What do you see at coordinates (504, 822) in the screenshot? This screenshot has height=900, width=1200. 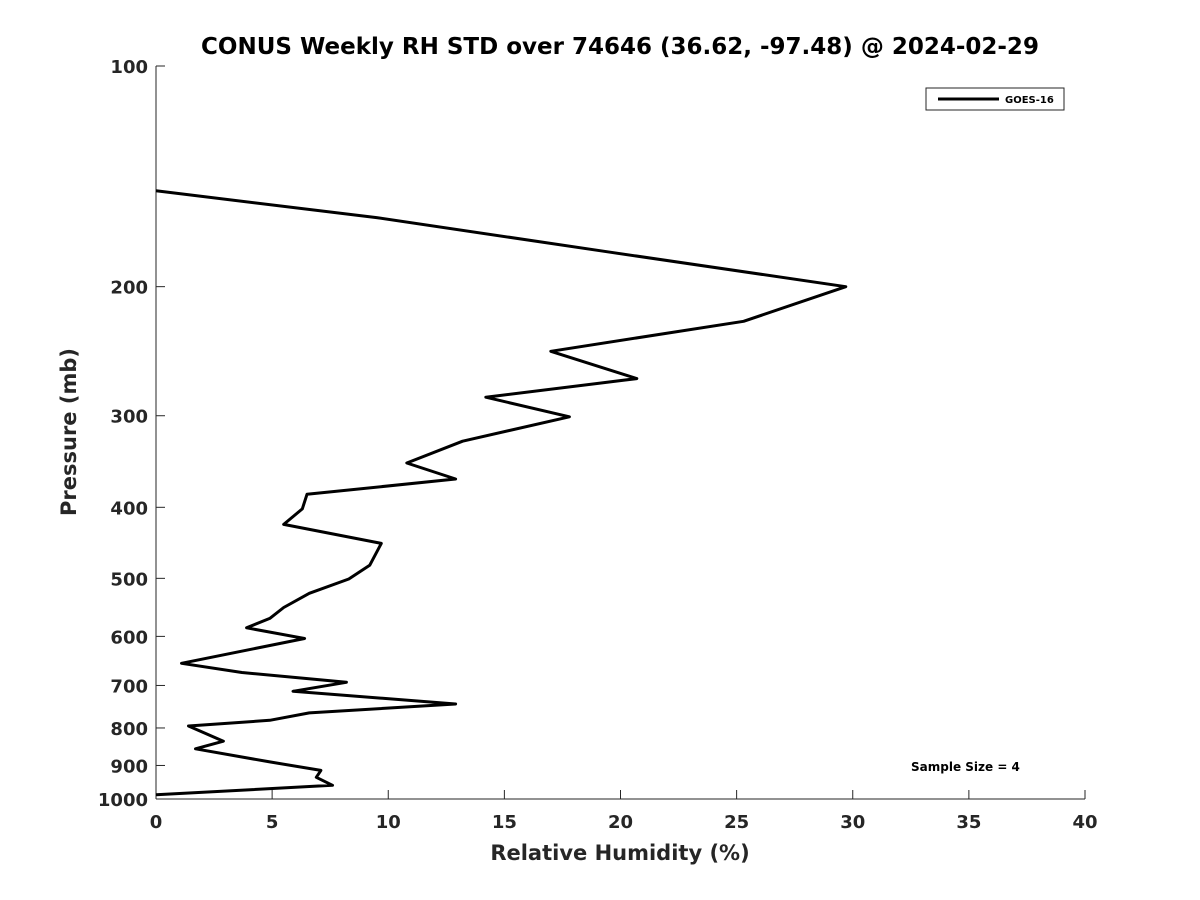 I see `x-tick-label: 15` at bounding box center [504, 822].